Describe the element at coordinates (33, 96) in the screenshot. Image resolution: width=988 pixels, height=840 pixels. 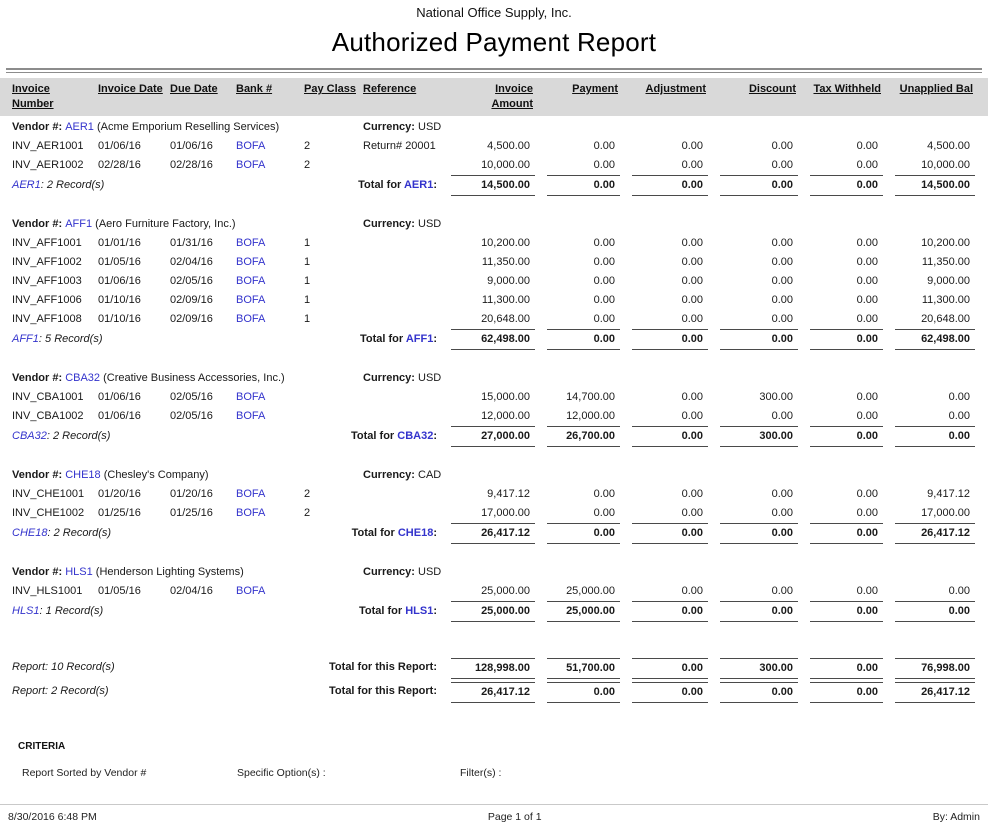
I see `column-header-invoice-number: Invoice Number` at that location.